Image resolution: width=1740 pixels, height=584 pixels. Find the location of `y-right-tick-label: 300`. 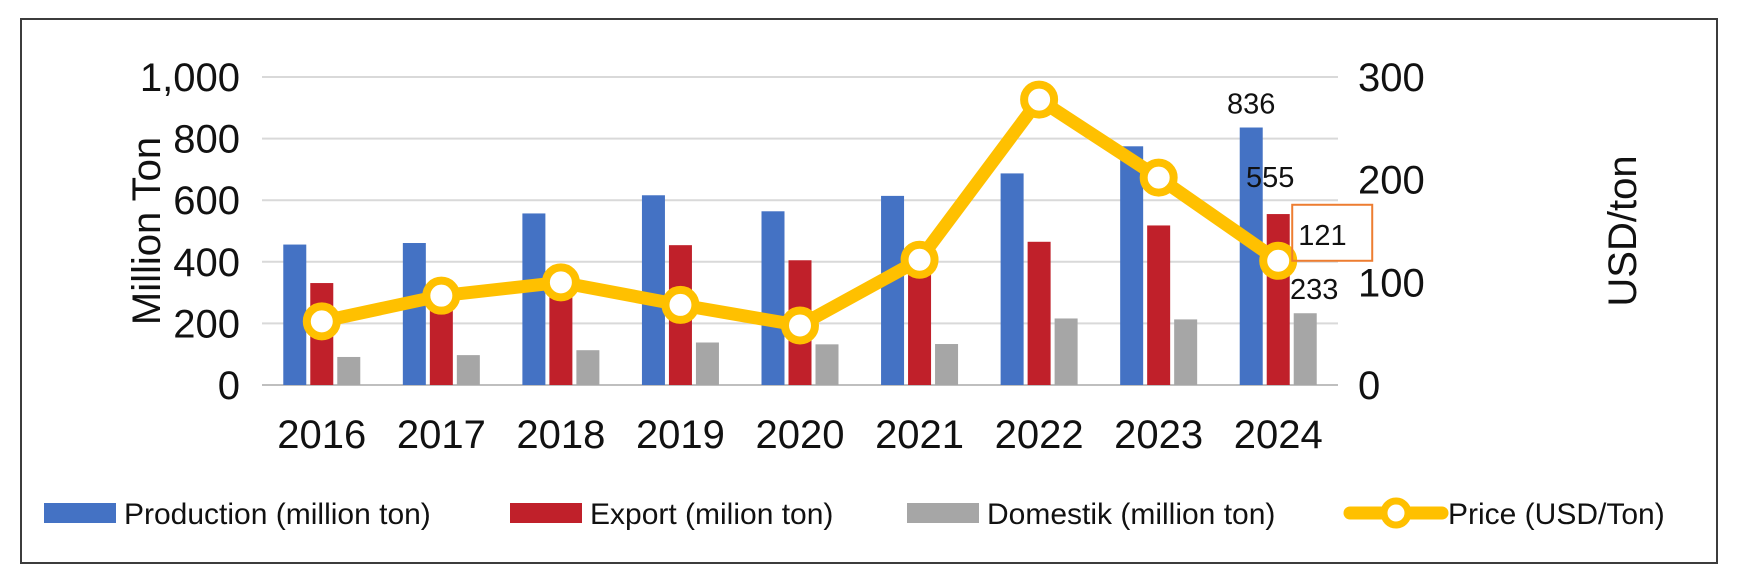

y-right-tick-label: 300 is located at coordinates (1391, 78).